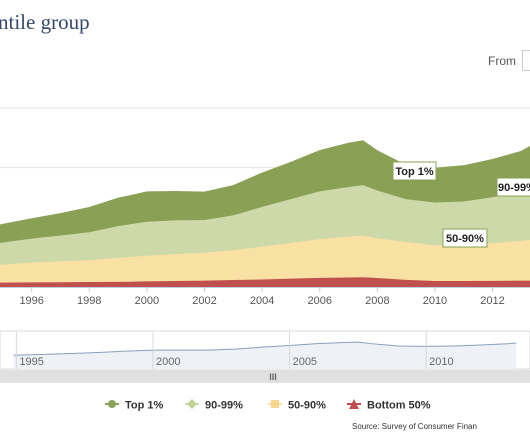  What do you see at coordinates (224, 405) in the screenshot?
I see `legend-label-90-99: 90-99%` at bounding box center [224, 405].